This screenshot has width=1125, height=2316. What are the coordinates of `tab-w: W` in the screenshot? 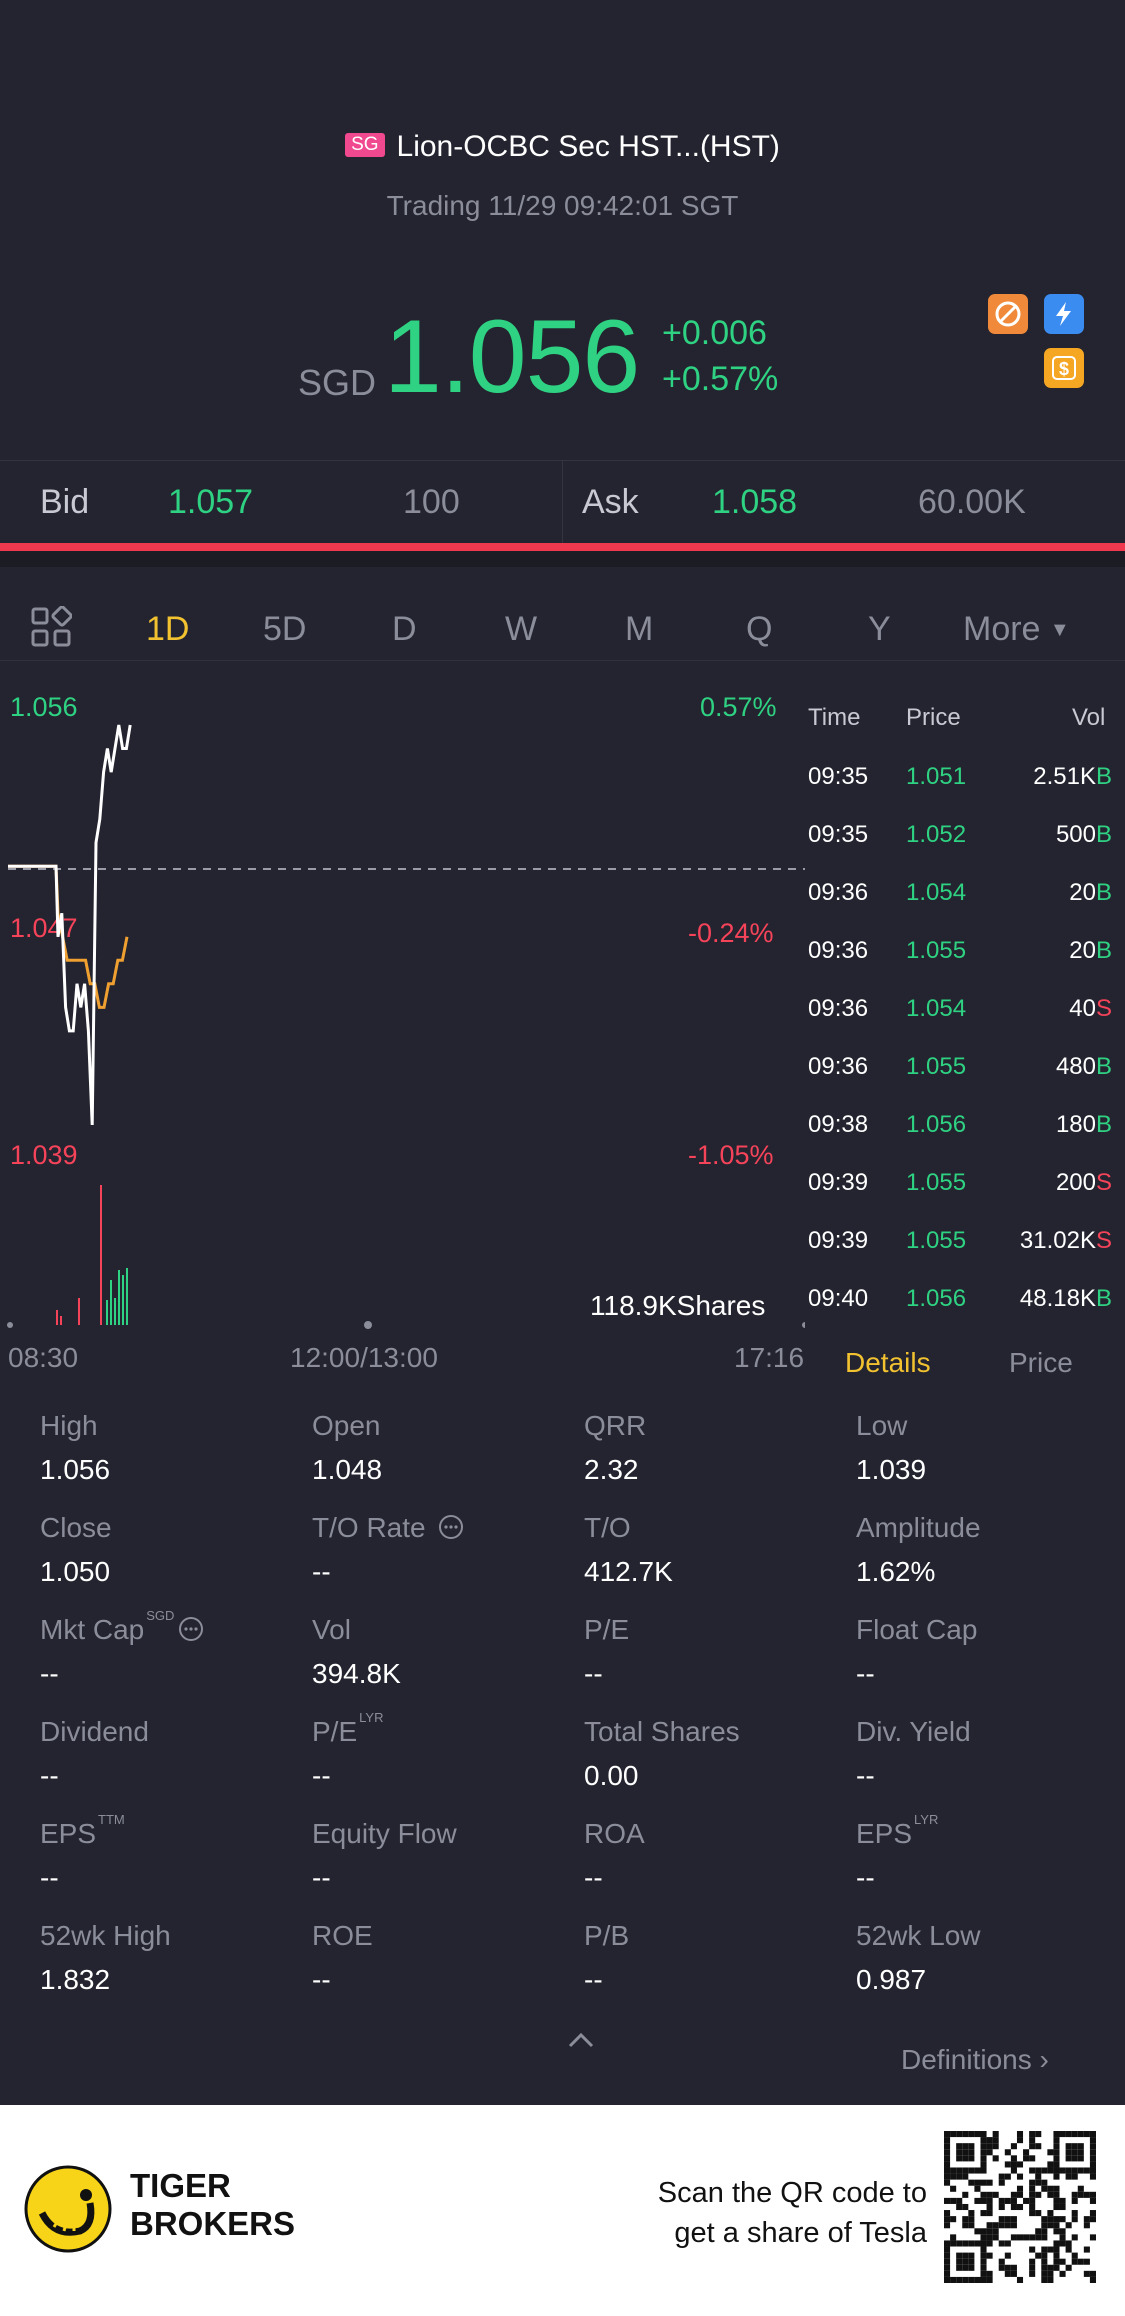 It's located at (521, 629).